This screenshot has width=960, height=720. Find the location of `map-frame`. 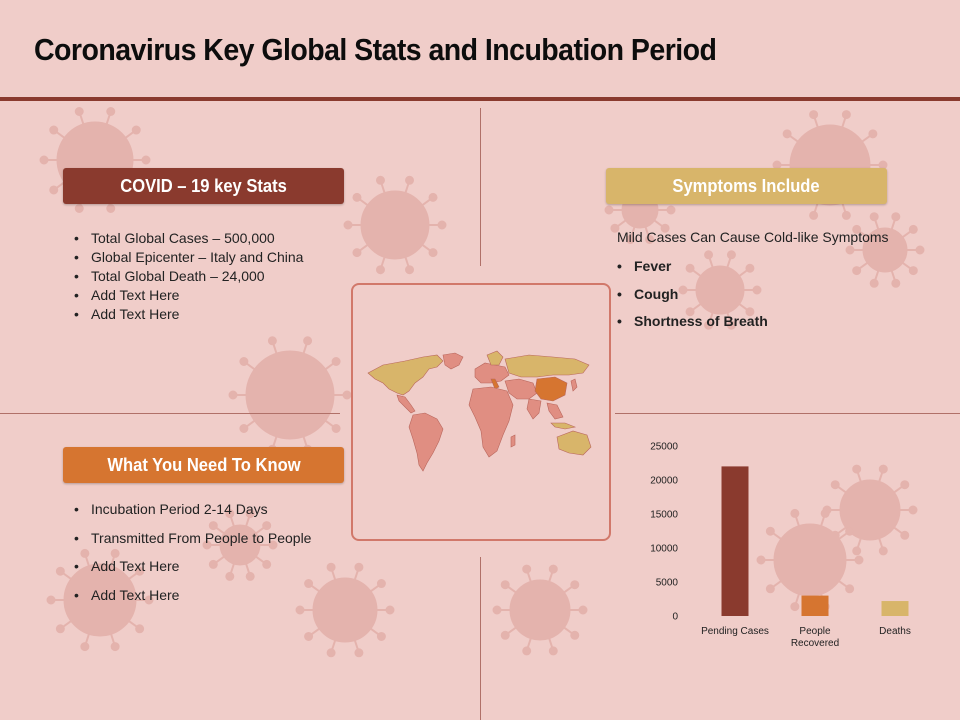

map-frame is located at coordinates (481, 412).